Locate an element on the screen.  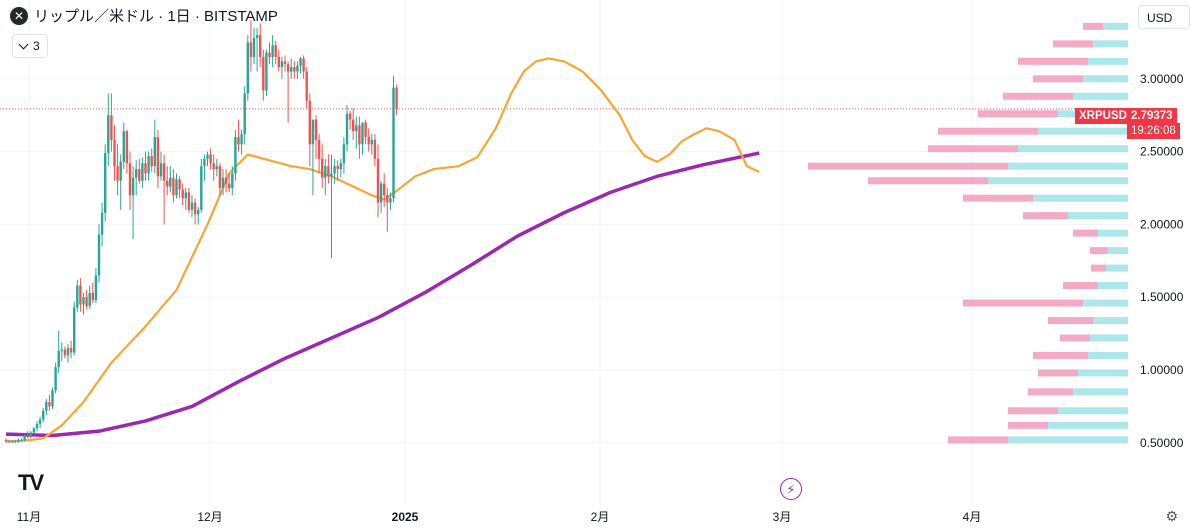
indicator-toggle-button: 3 is located at coordinates (30, 46).